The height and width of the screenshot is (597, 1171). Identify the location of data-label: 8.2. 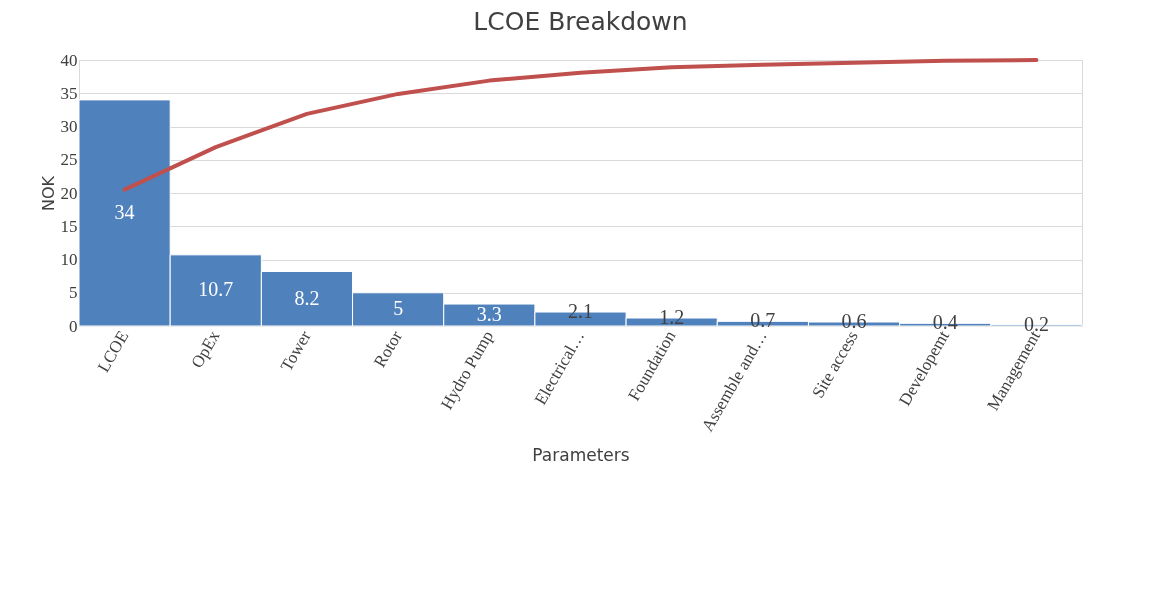
(307, 297).